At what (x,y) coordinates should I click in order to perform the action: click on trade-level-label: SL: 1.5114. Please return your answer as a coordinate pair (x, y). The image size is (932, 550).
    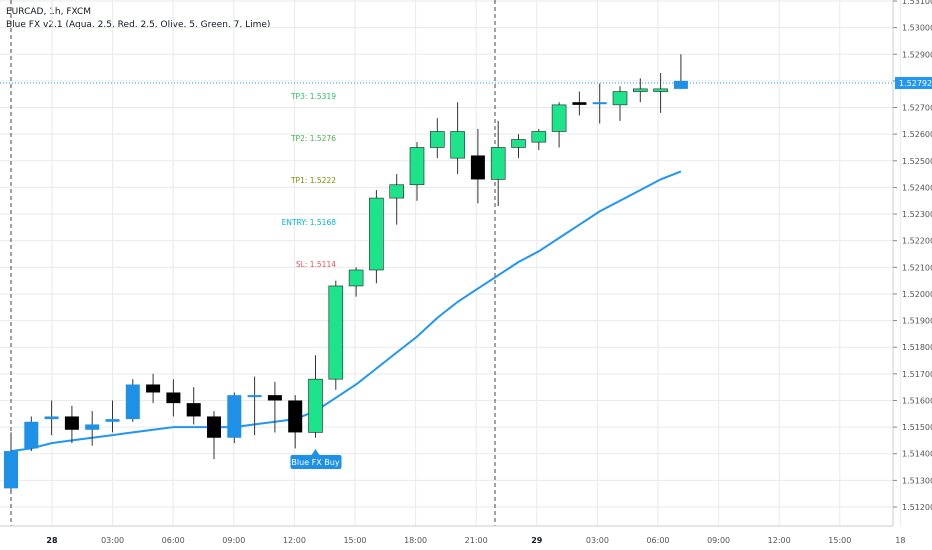
    Looking at the image, I should click on (316, 264).